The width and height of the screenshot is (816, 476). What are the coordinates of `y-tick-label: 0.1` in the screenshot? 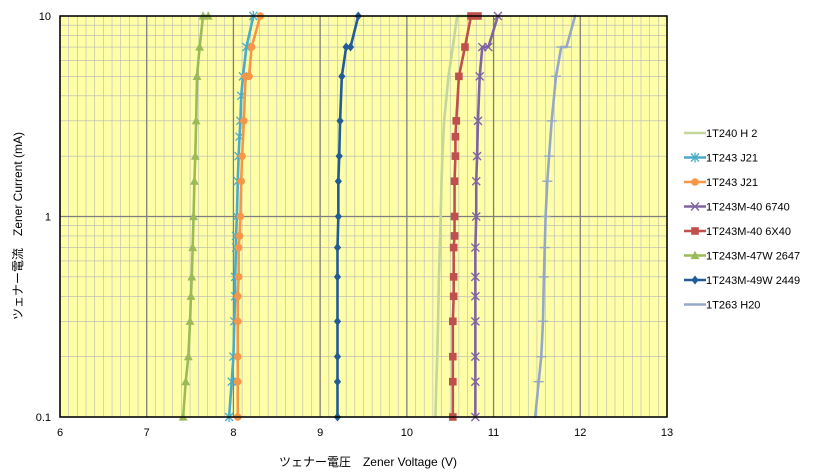 It's located at (43, 418).